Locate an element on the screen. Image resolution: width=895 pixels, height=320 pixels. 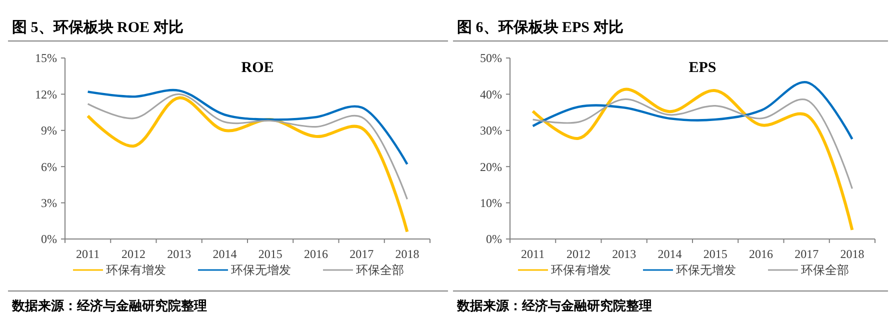
y-tick-label: 6% is located at coordinates (49, 167).